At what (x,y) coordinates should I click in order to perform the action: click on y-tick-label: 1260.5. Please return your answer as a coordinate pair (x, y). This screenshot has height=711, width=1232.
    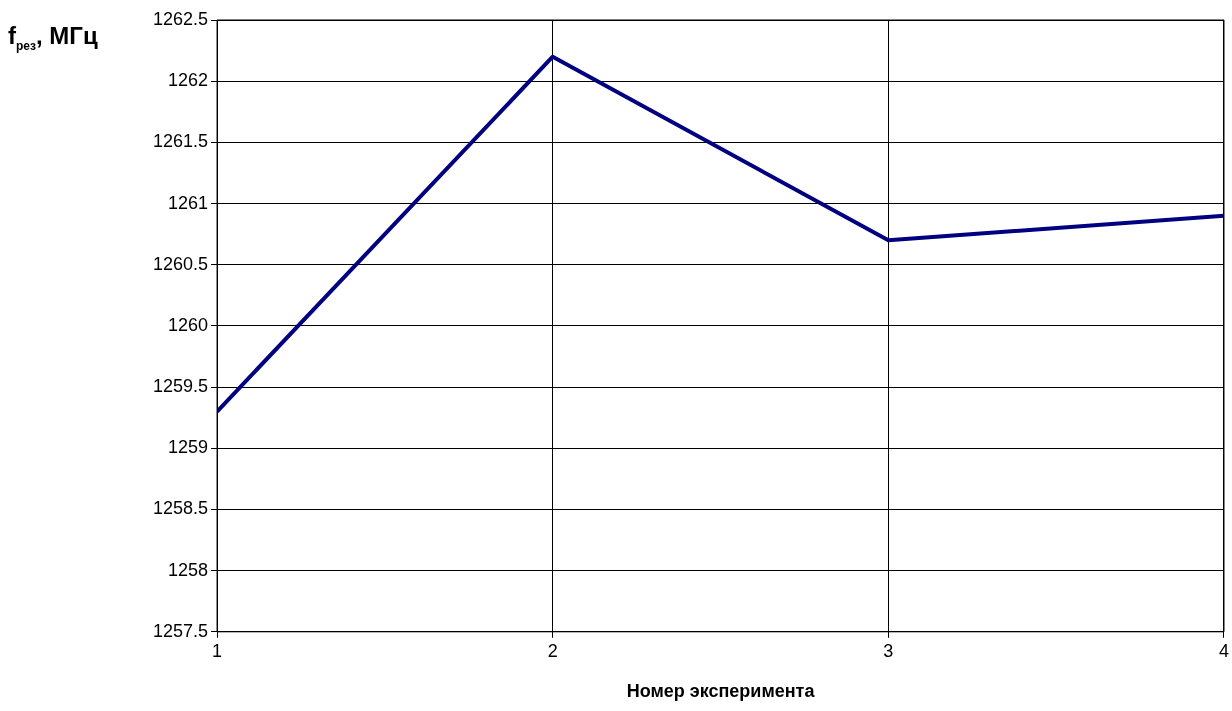
    Looking at the image, I should click on (180, 263).